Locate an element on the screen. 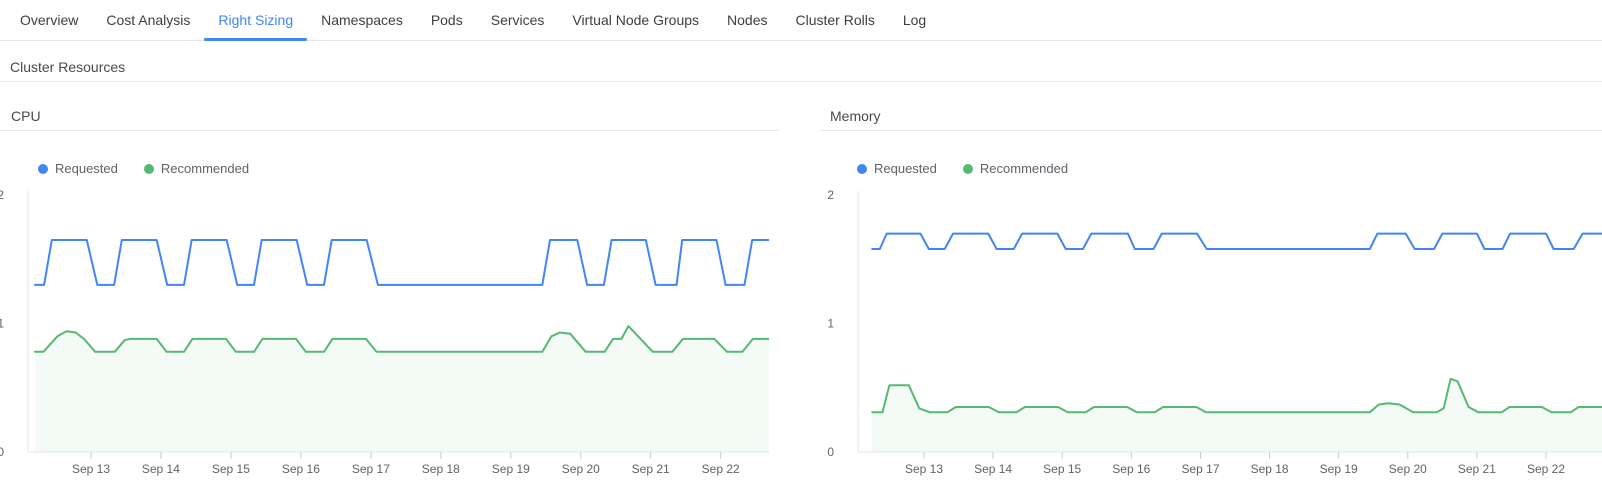 The image size is (1602, 488). memory-chart-title: Memory is located at coordinates (1210, 106).